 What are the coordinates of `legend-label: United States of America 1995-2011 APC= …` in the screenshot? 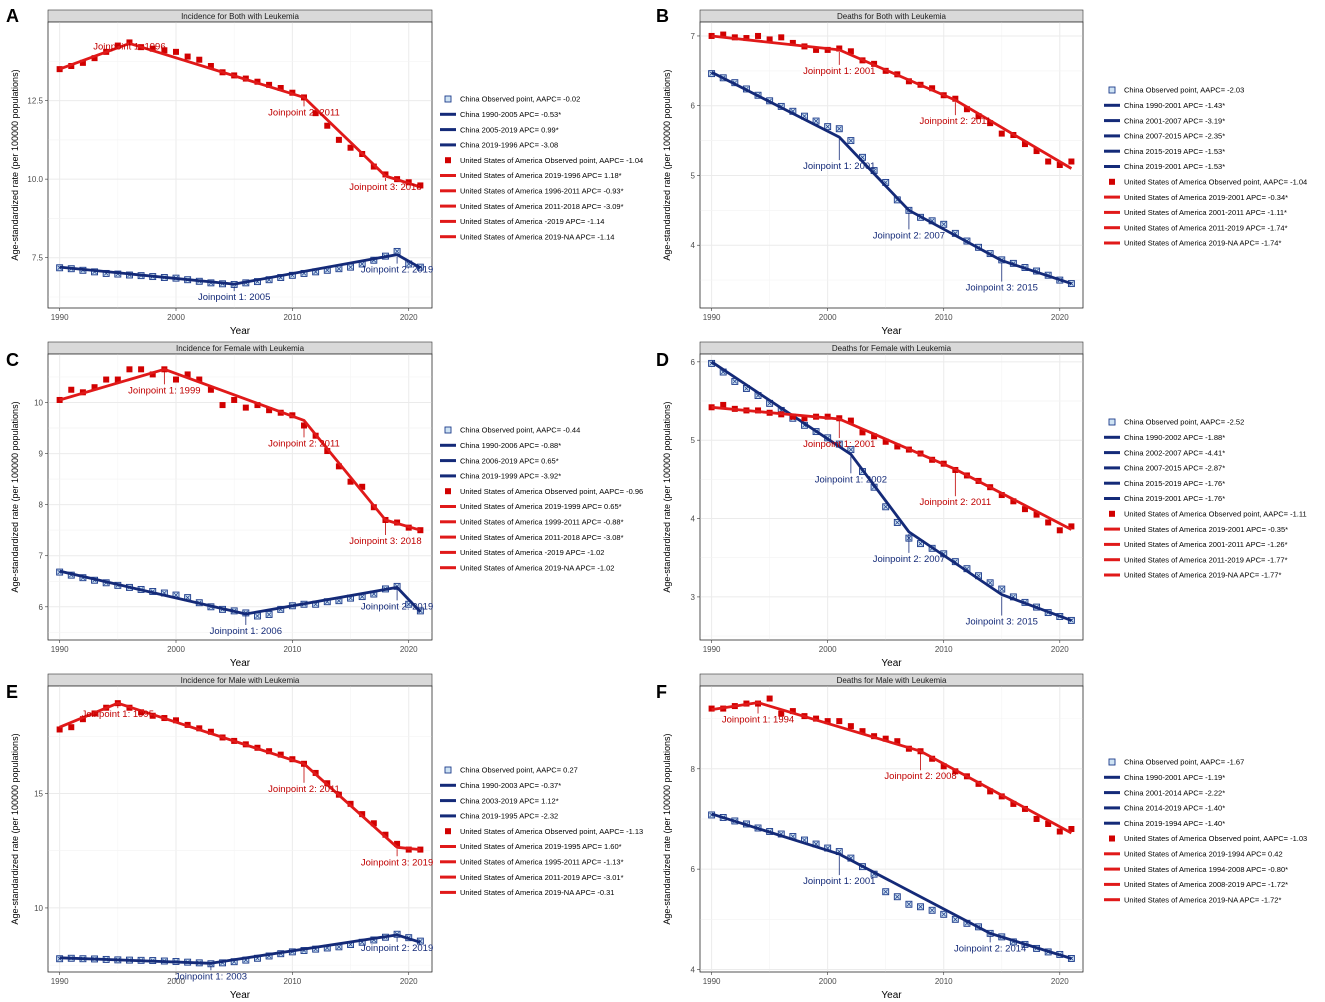 It's located at (542, 862).